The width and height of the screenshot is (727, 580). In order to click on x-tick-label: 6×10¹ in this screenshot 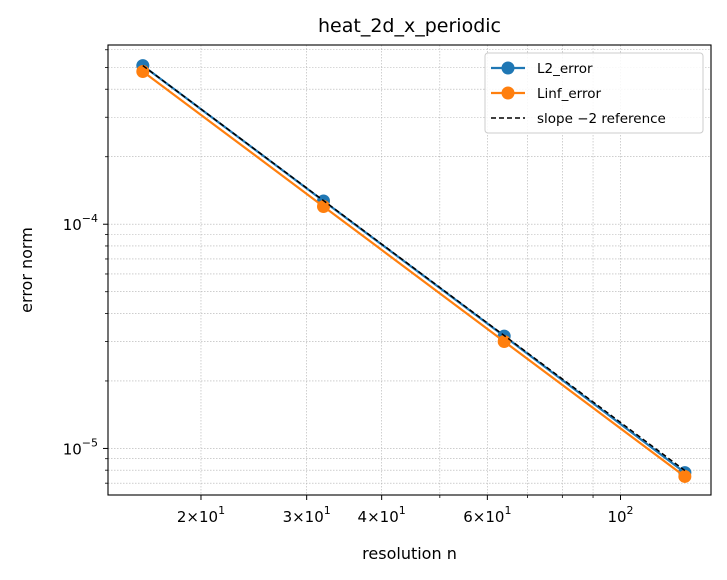, I will do `click(487, 515)`.